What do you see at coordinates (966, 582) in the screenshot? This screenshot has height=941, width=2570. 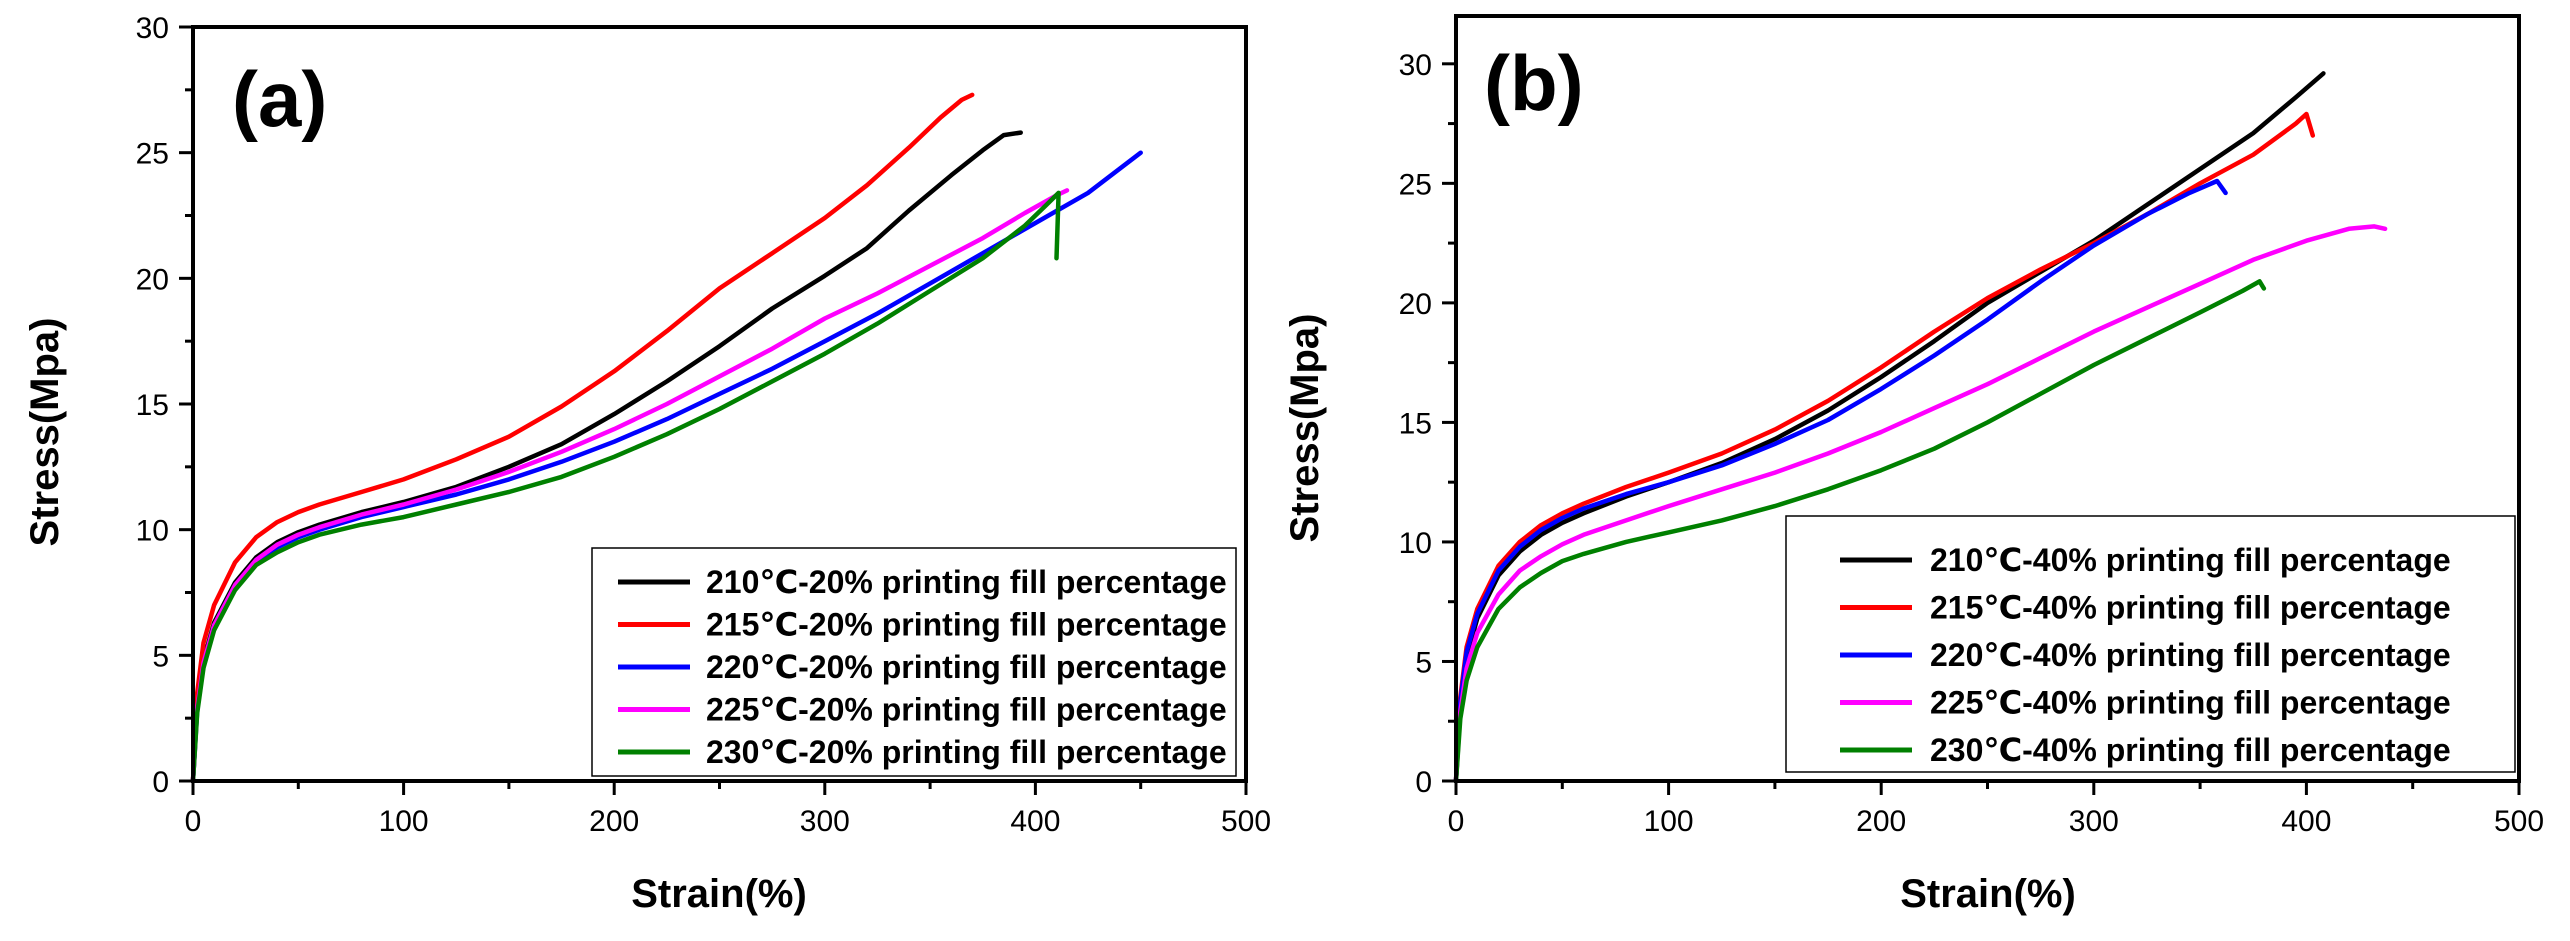 I see `panel-a-legend-label-1: 210℃-20% printing fill percentage` at bounding box center [966, 582].